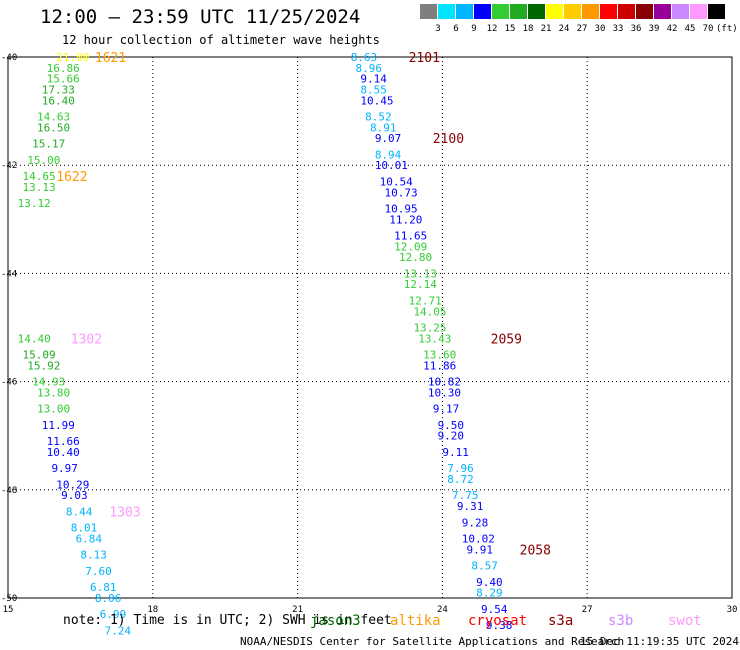  What do you see at coordinates (410, 246) in the screenshot?
I see `wave-height-value: 12.09` at bounding box center [410, 246].